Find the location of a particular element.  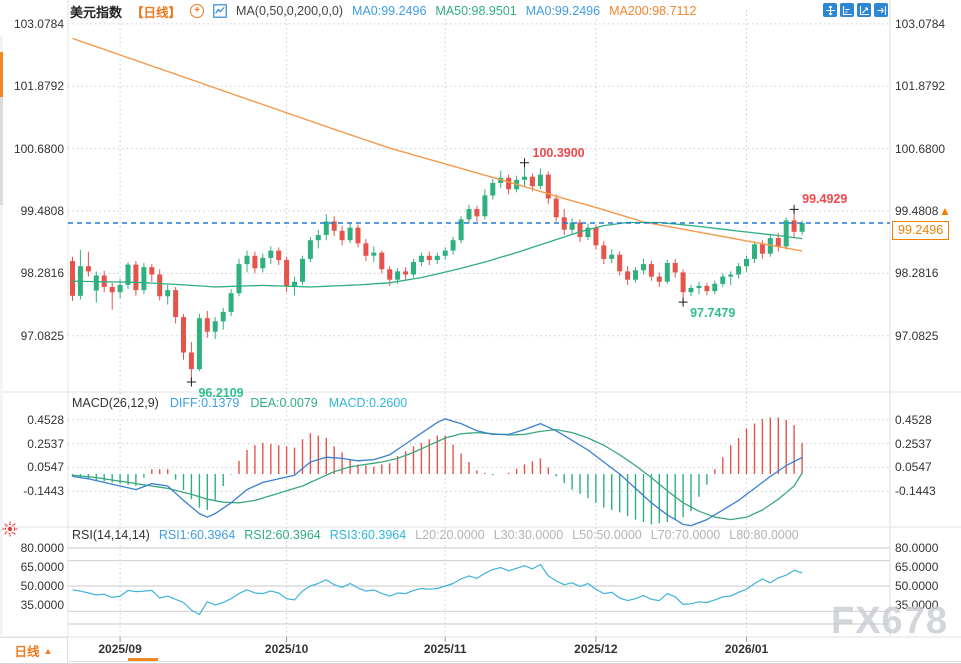

left-scrollbar-thumb is located at coordinates (1, 74).